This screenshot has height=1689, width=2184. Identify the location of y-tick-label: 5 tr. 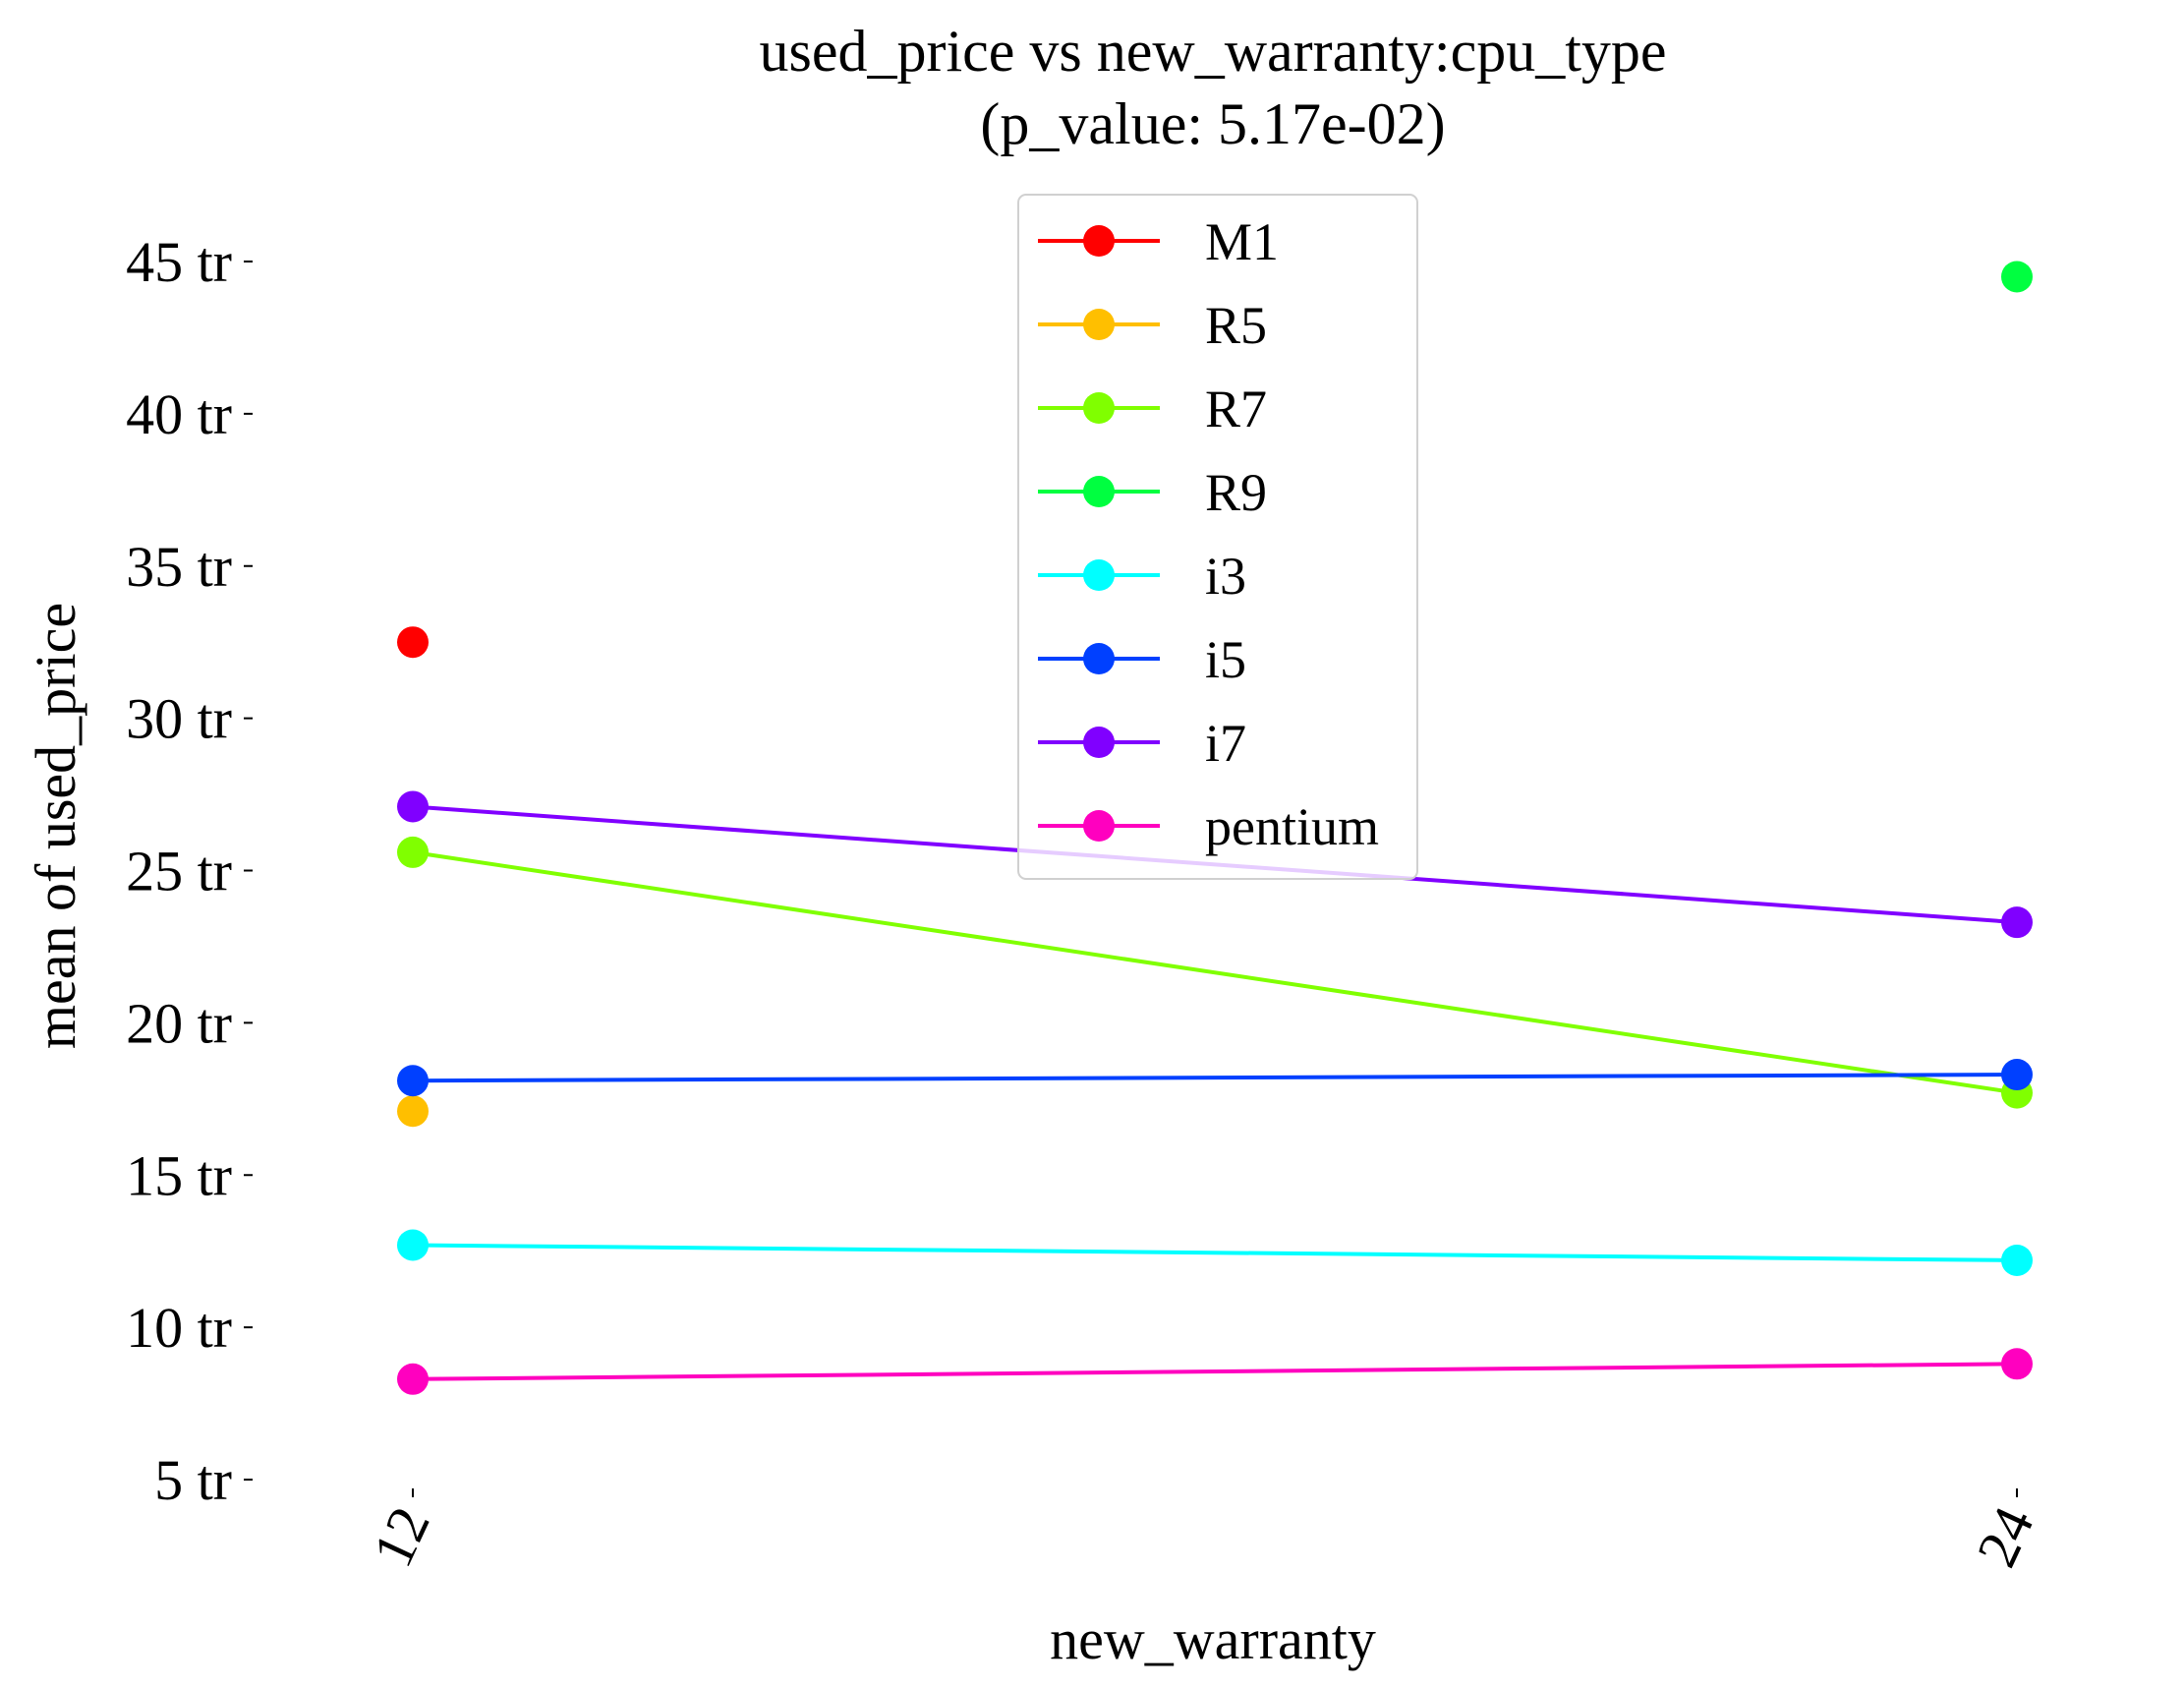
(193, 1480).